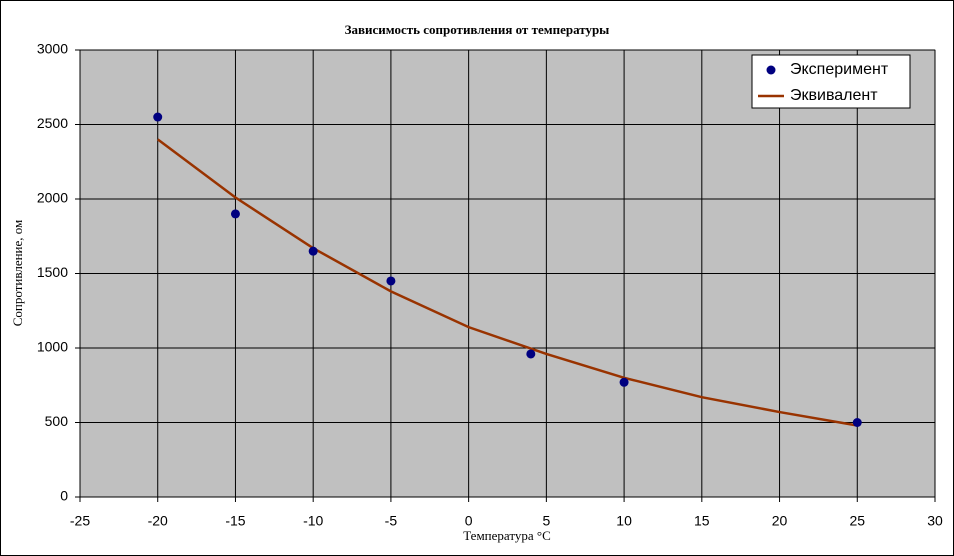 The height and width of the screenshot is (556, 954). What do you see at coordinates (17, 273) in the screenshot?
I see `y-axis-label: Сопротивление, ом` at bounding box center [17, 273].